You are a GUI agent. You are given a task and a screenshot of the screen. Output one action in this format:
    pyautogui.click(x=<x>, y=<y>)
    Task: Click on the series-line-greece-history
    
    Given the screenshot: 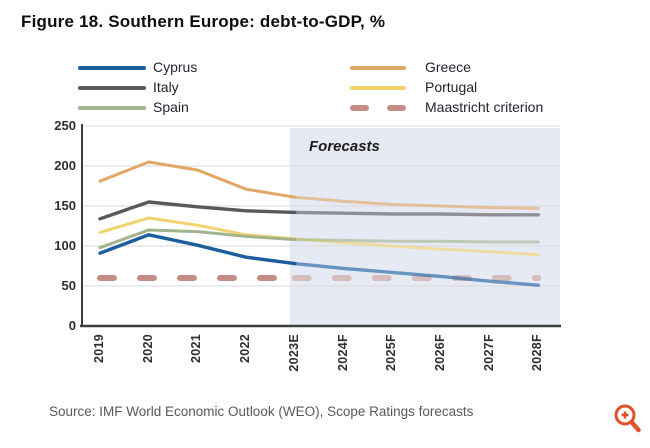 What is the action you would take?
    pyautogui.click(x=197, y=179)
    